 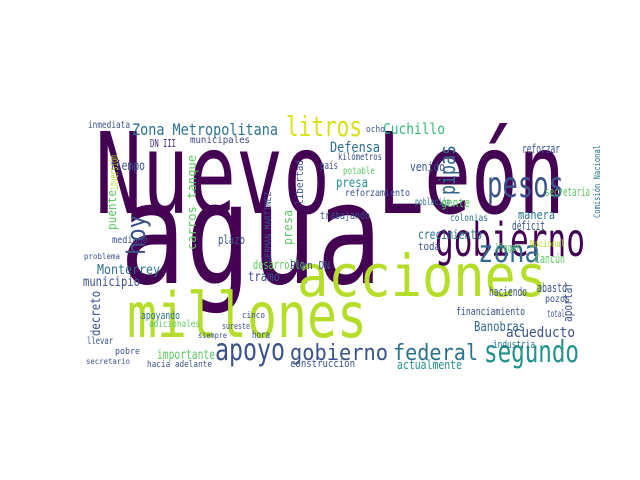 I want to click on word: importante, so click(x=186, y=355).